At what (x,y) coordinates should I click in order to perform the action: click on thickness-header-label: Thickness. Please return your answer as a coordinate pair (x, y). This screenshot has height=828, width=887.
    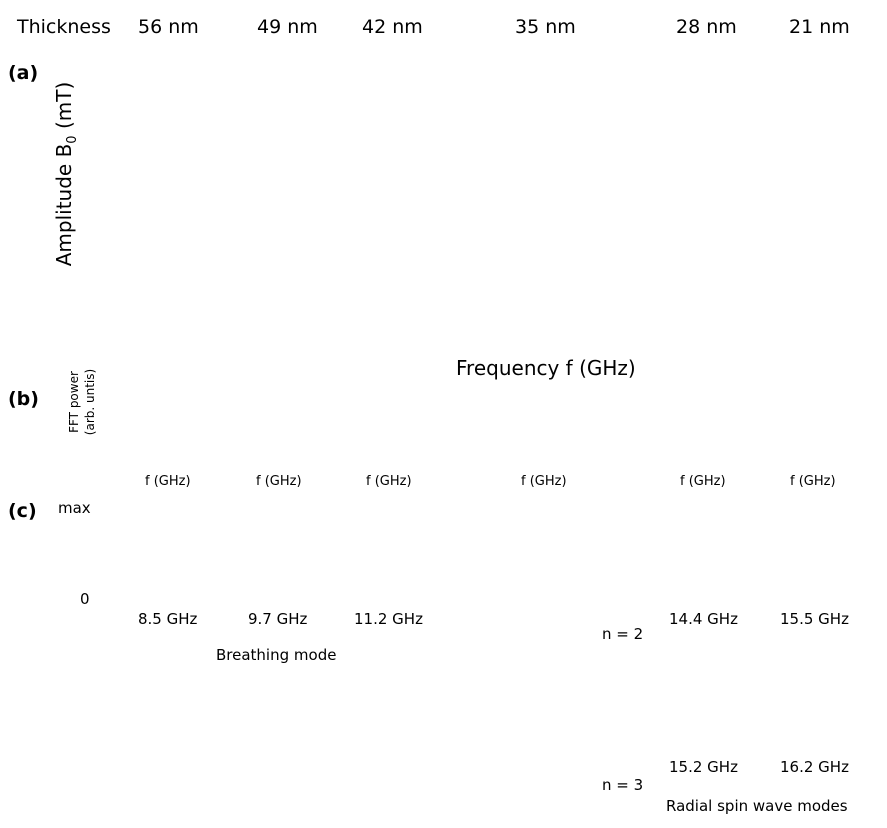
    Looking at the image, I should click on (64, 27).